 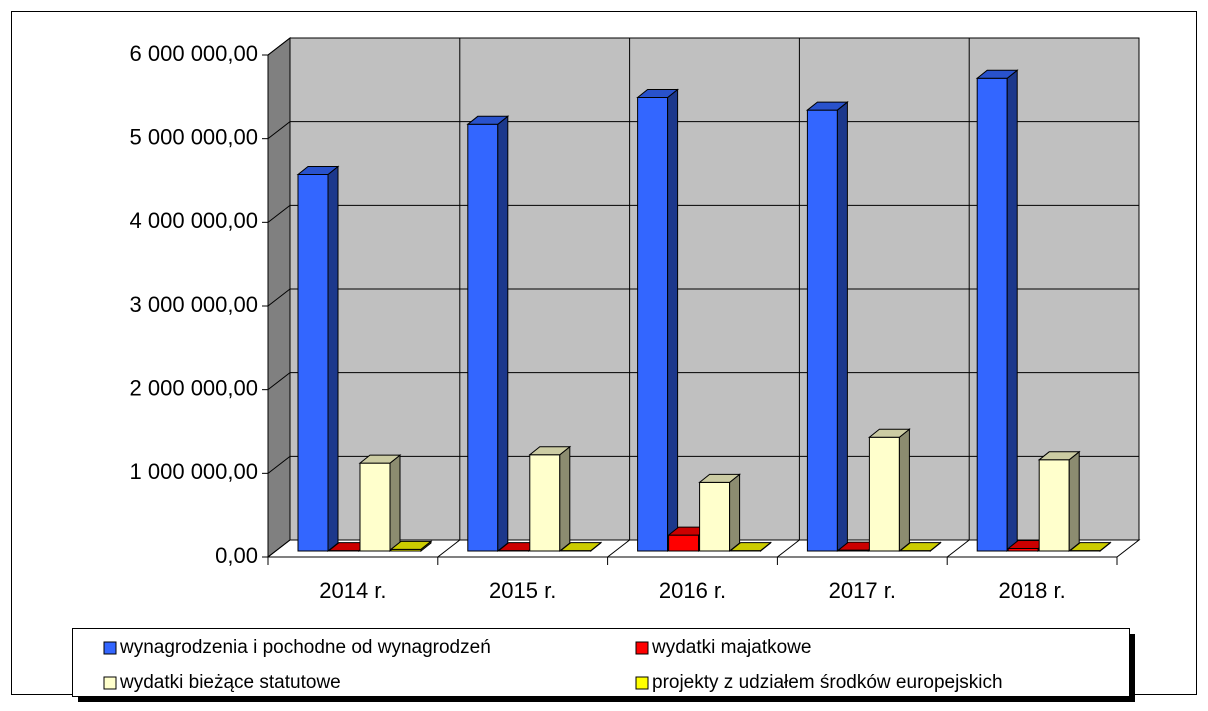 What do you see at coordinates (692, 590) in the screenshot?
I see `x-tick-label: 2016 r.` at bounding box center [692, 590].